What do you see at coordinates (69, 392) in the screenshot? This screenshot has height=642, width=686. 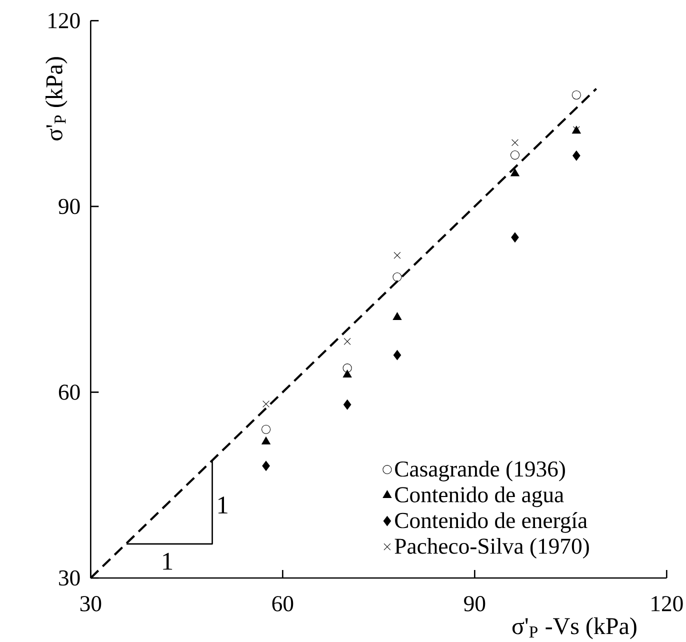 I see `y-tick-label: 60` at bounding box center [69, 392].